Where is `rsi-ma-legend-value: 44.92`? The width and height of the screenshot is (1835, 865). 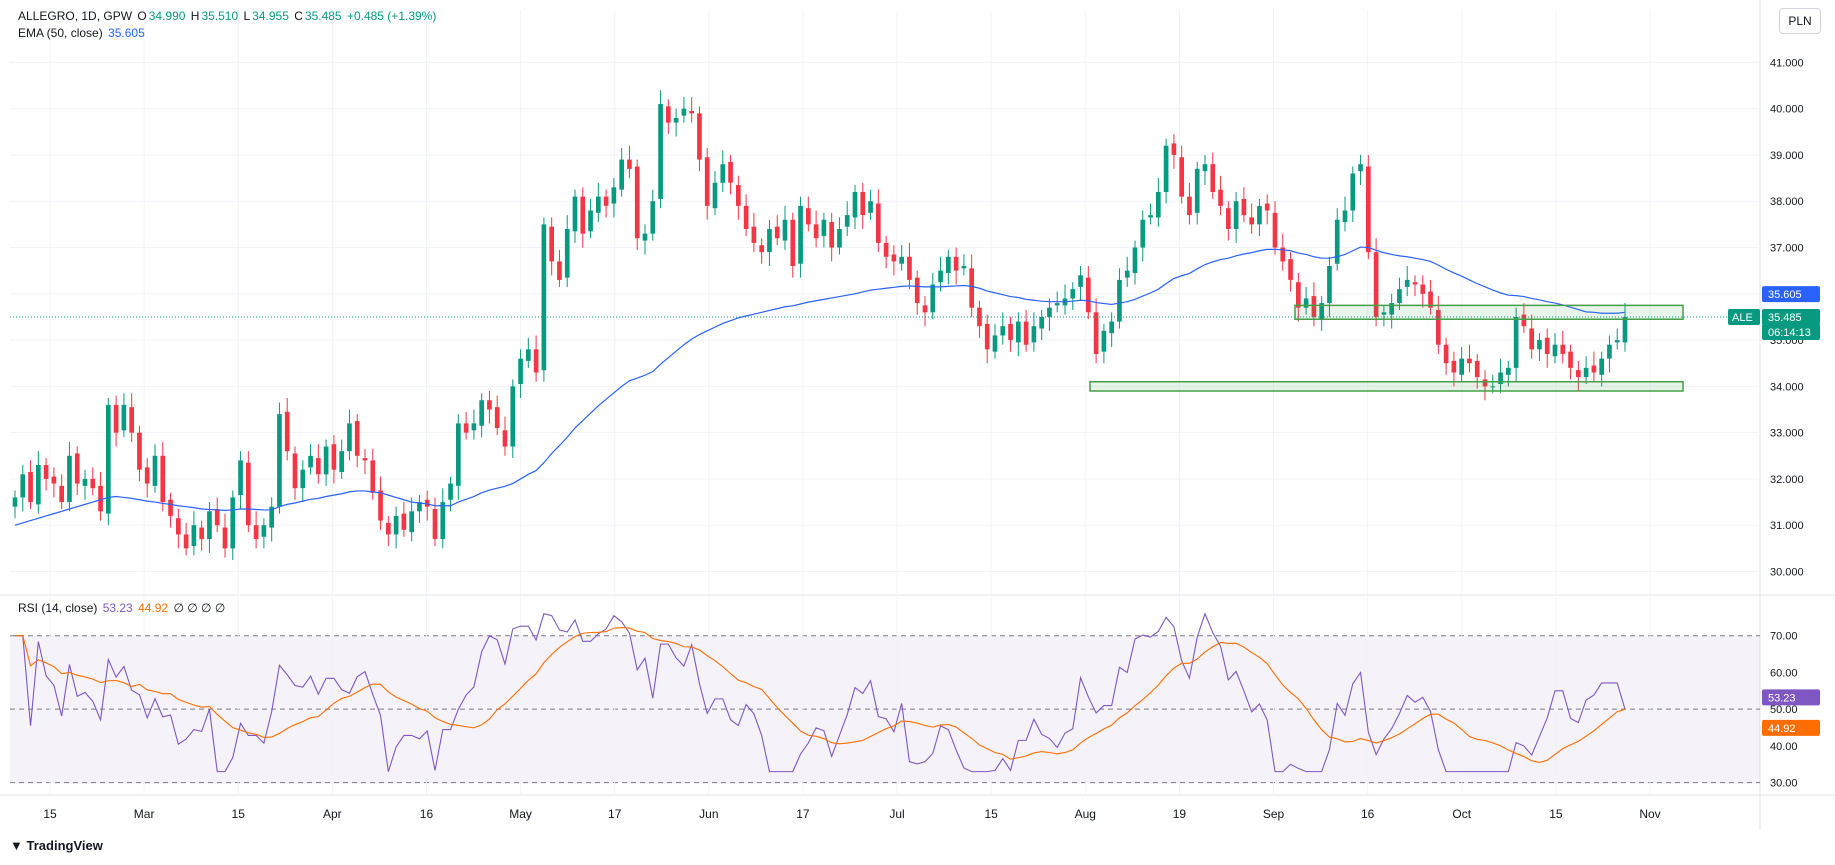 rsi-ma-legend-value: 44.92 is located at coordinates (153, 608).